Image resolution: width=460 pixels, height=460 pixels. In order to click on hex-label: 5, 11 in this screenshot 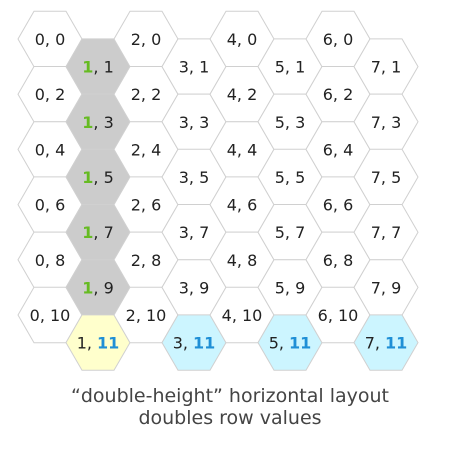, I will do `click(290, 343)`.